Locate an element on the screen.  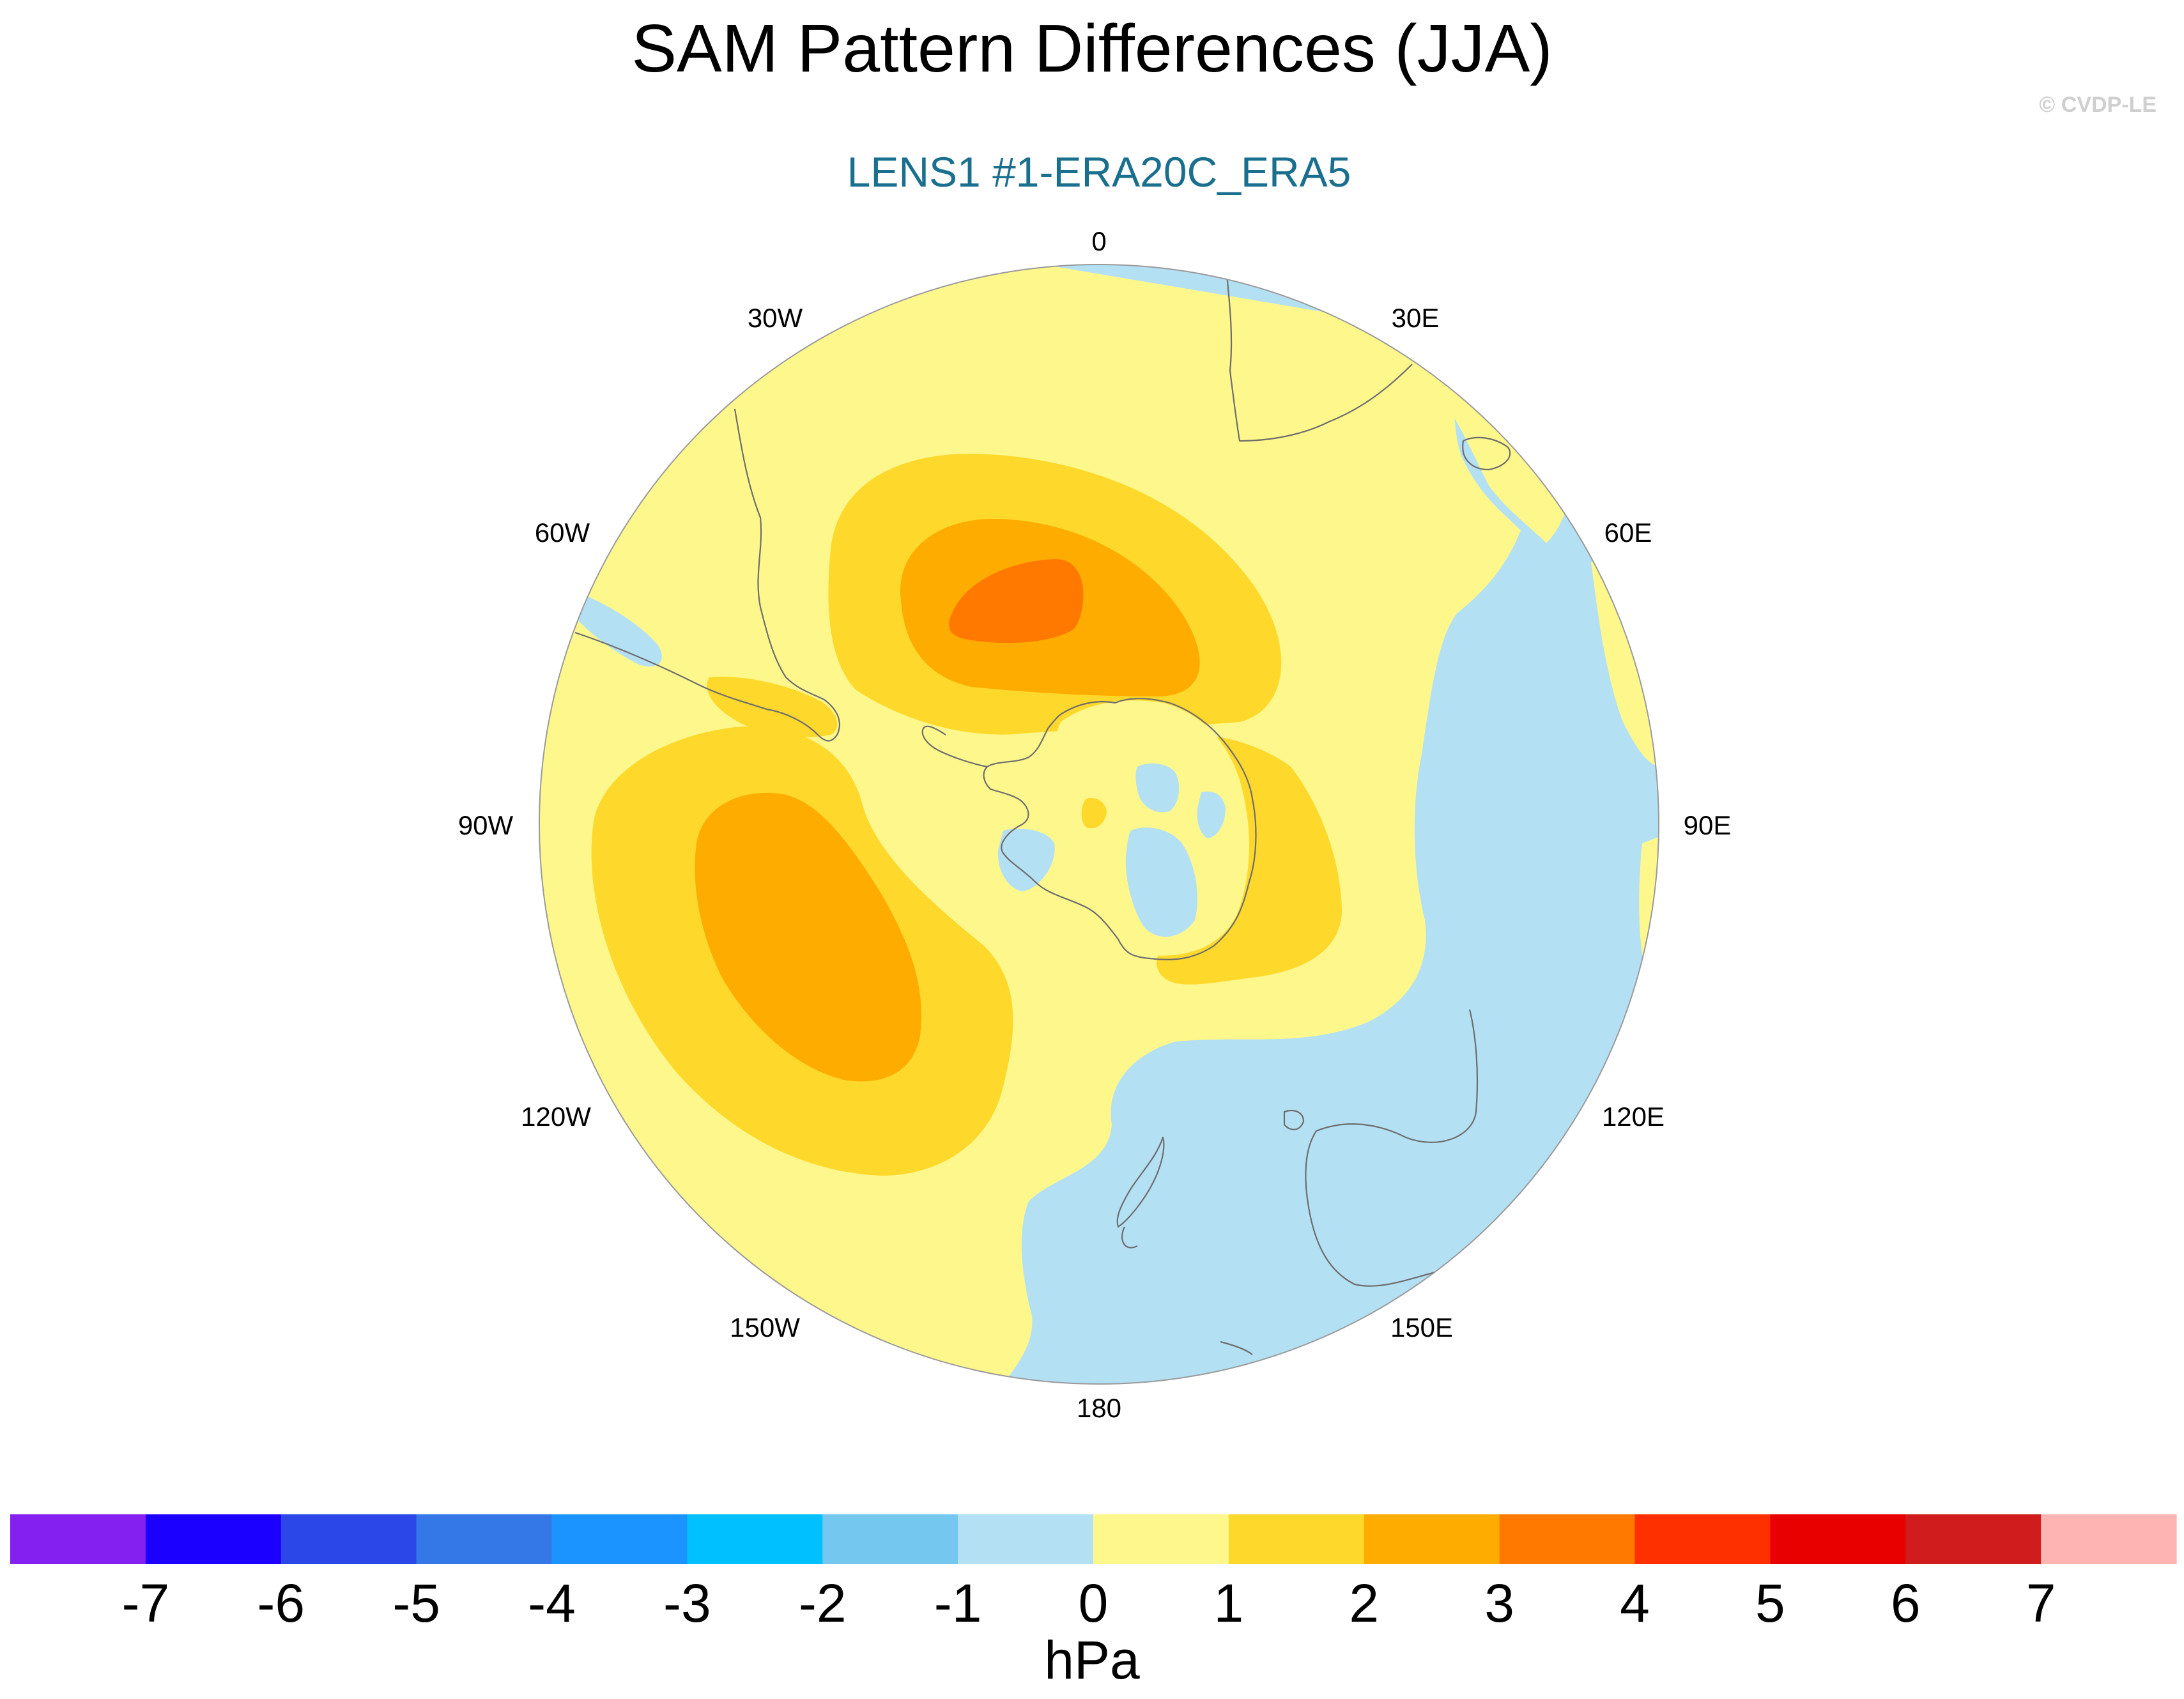
colorbar-tick-label: -2 is located at coordinates (823, 1603).